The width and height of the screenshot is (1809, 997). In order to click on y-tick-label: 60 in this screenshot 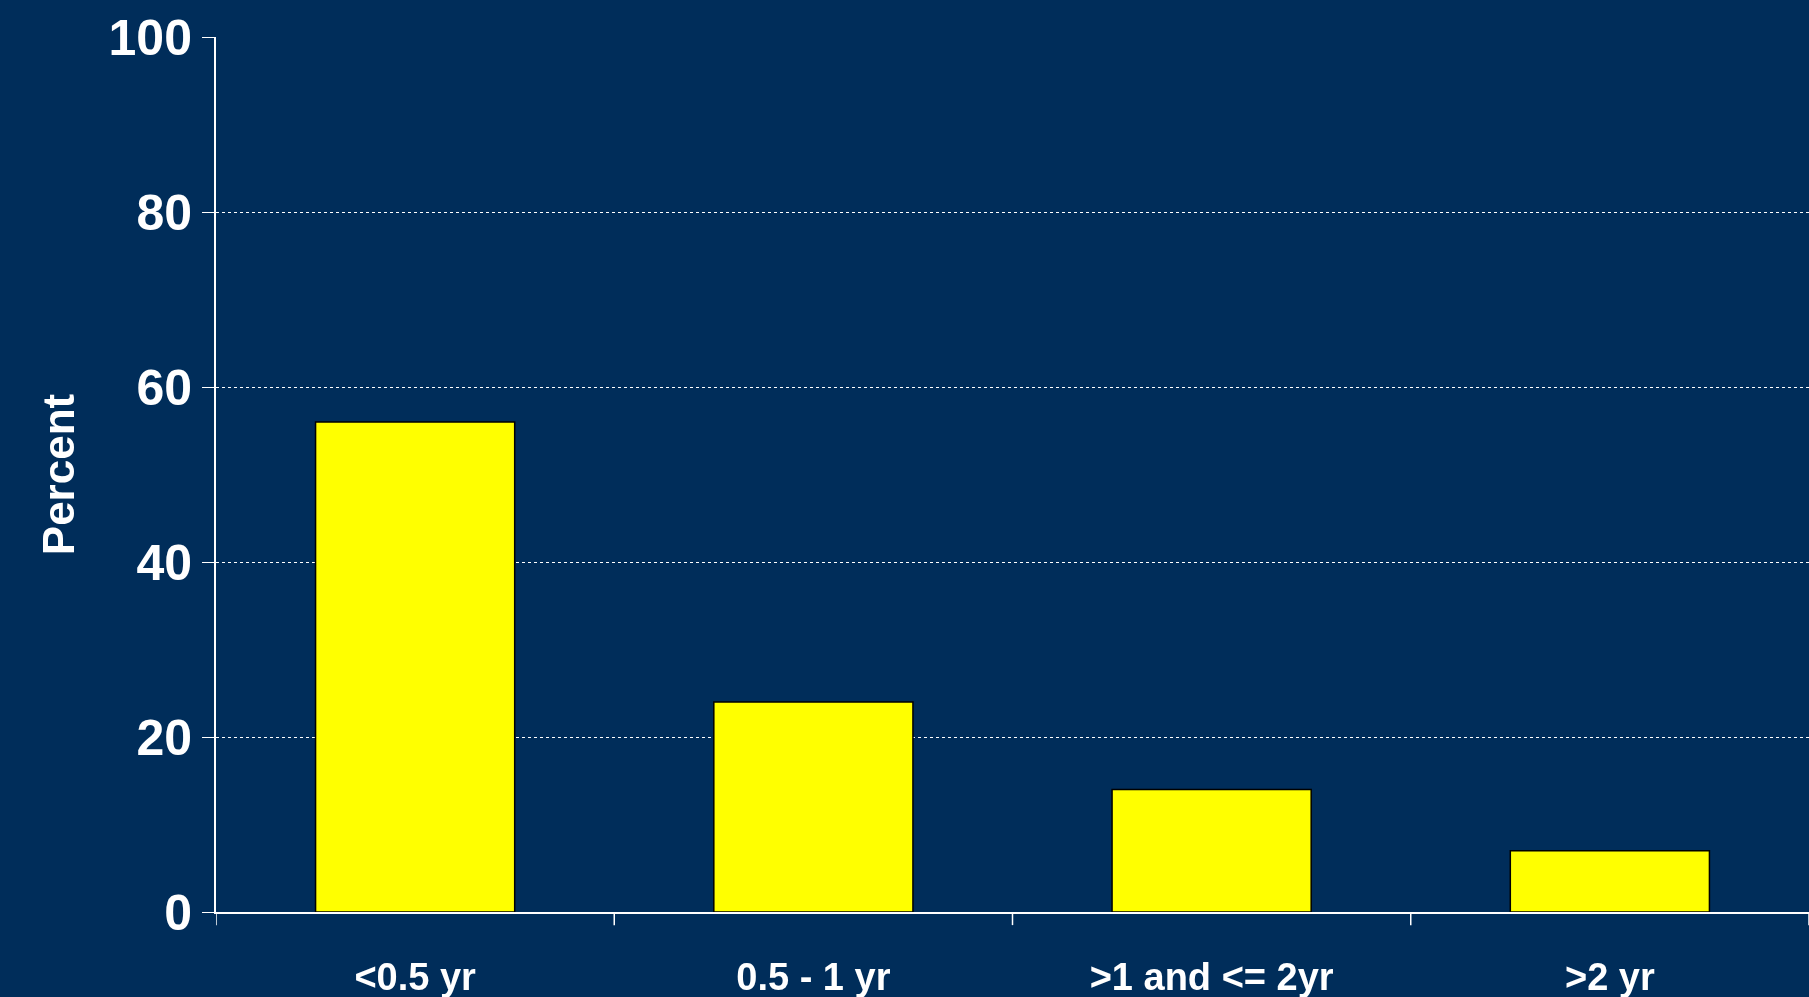, I will do `click(164, 387)`.